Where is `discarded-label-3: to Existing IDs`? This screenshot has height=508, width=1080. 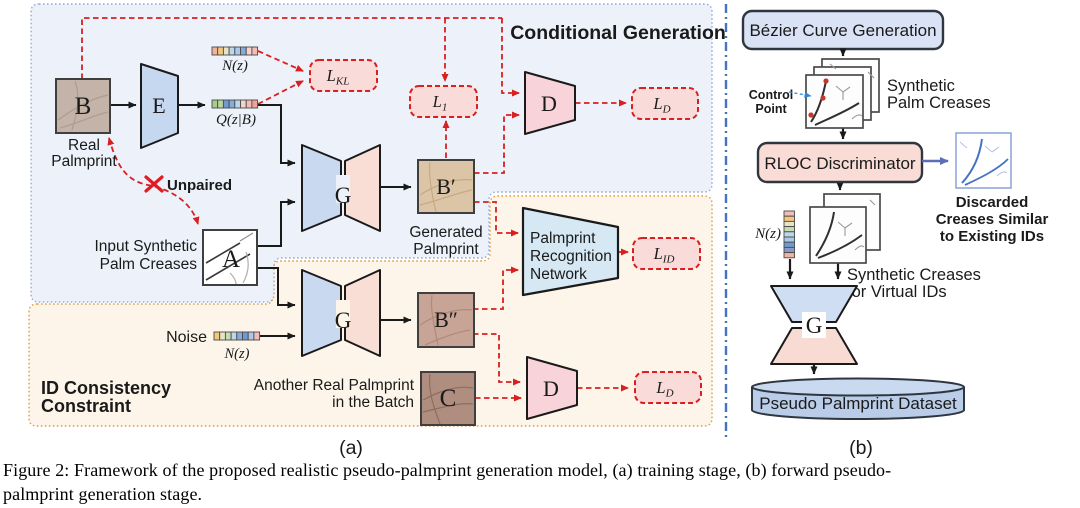
discarded-label-3: to Existing IDs is located at coordinates (992, 236).